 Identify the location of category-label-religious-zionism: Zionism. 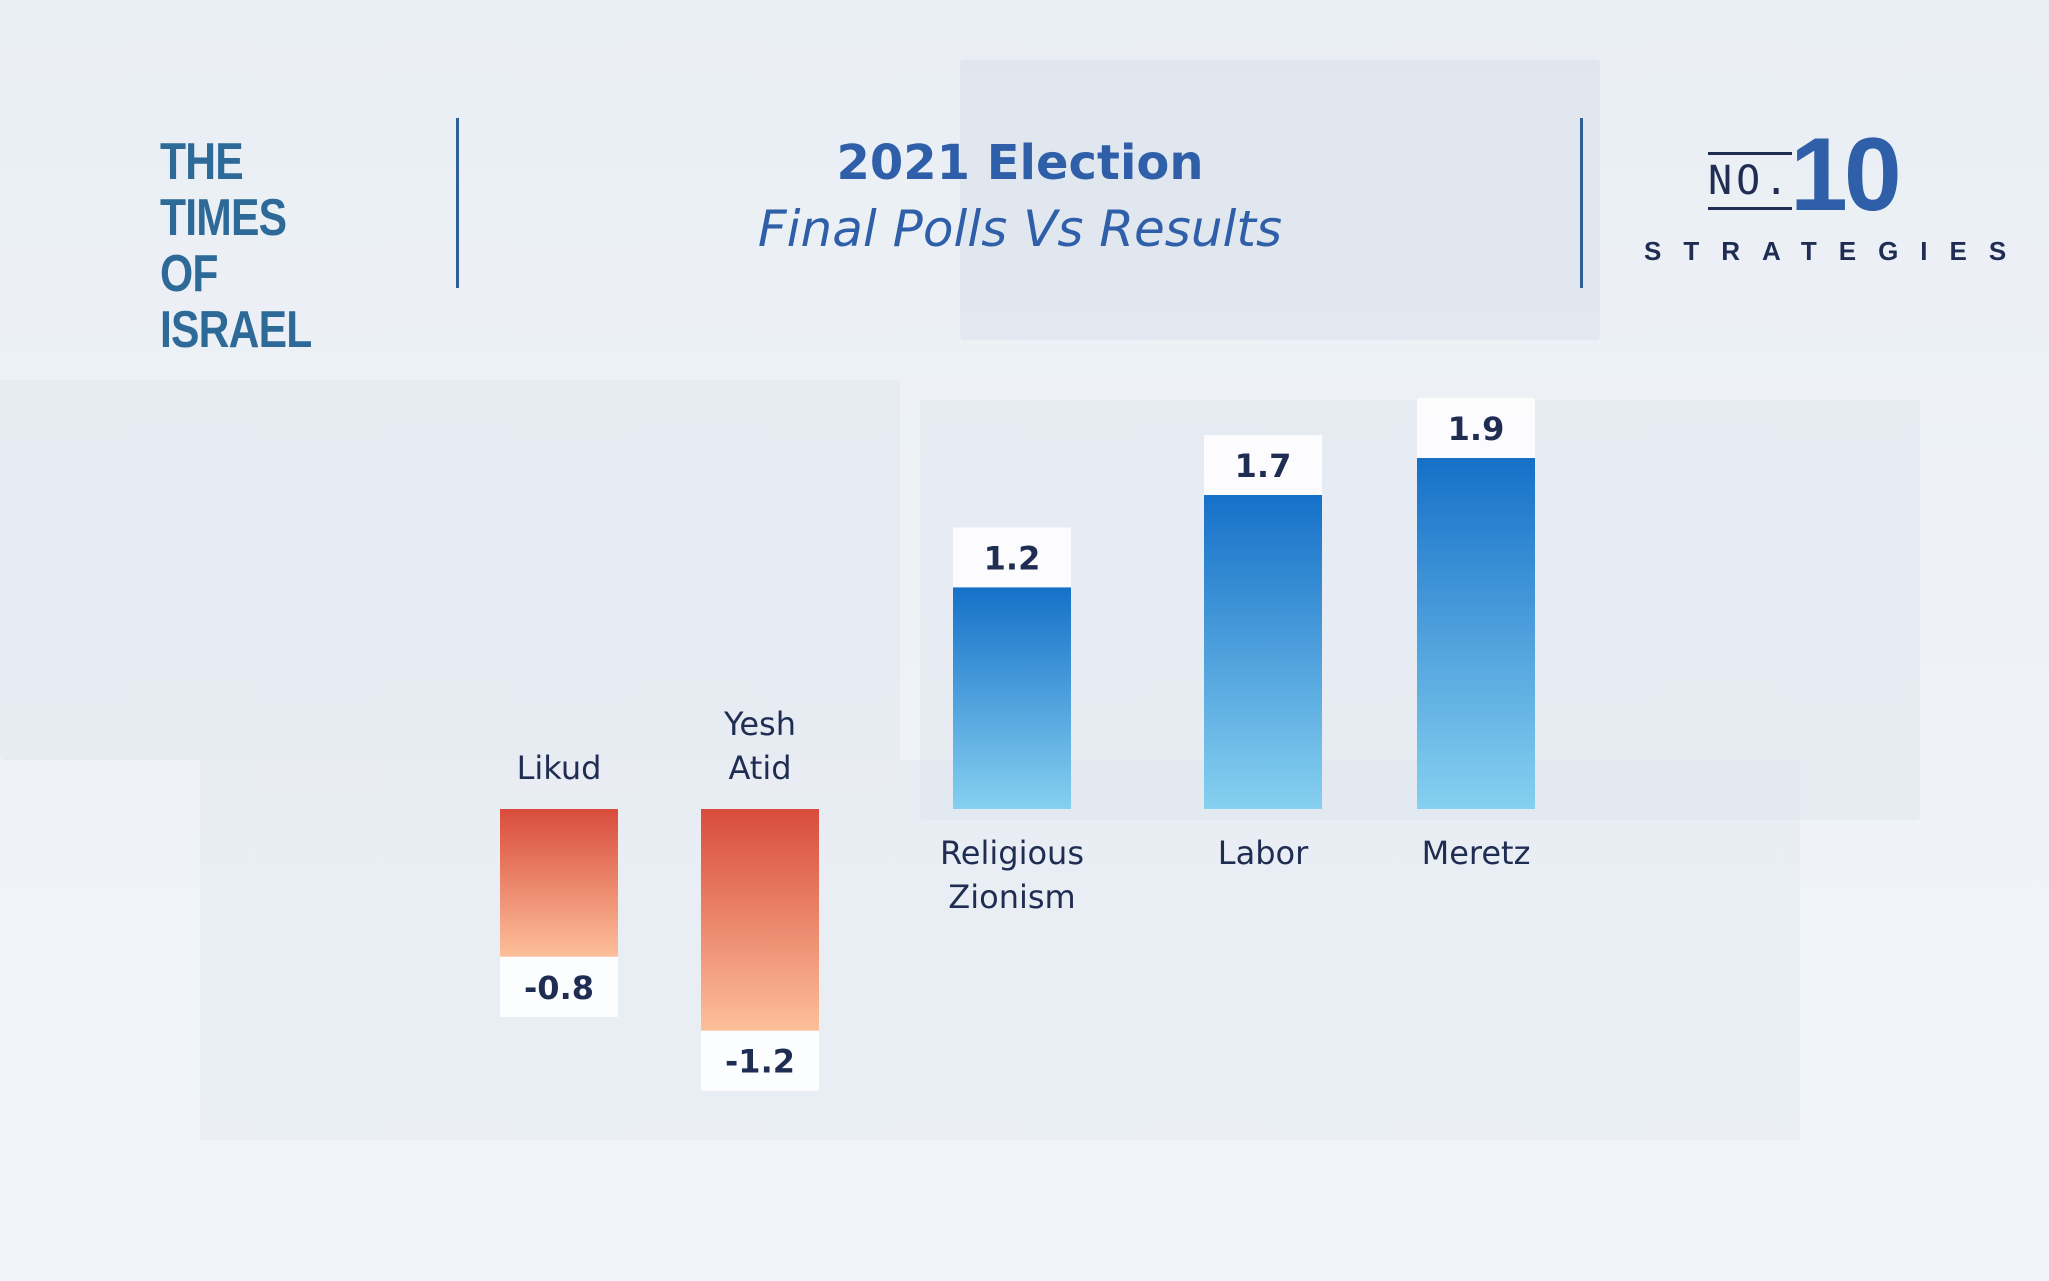
(1011, 897).